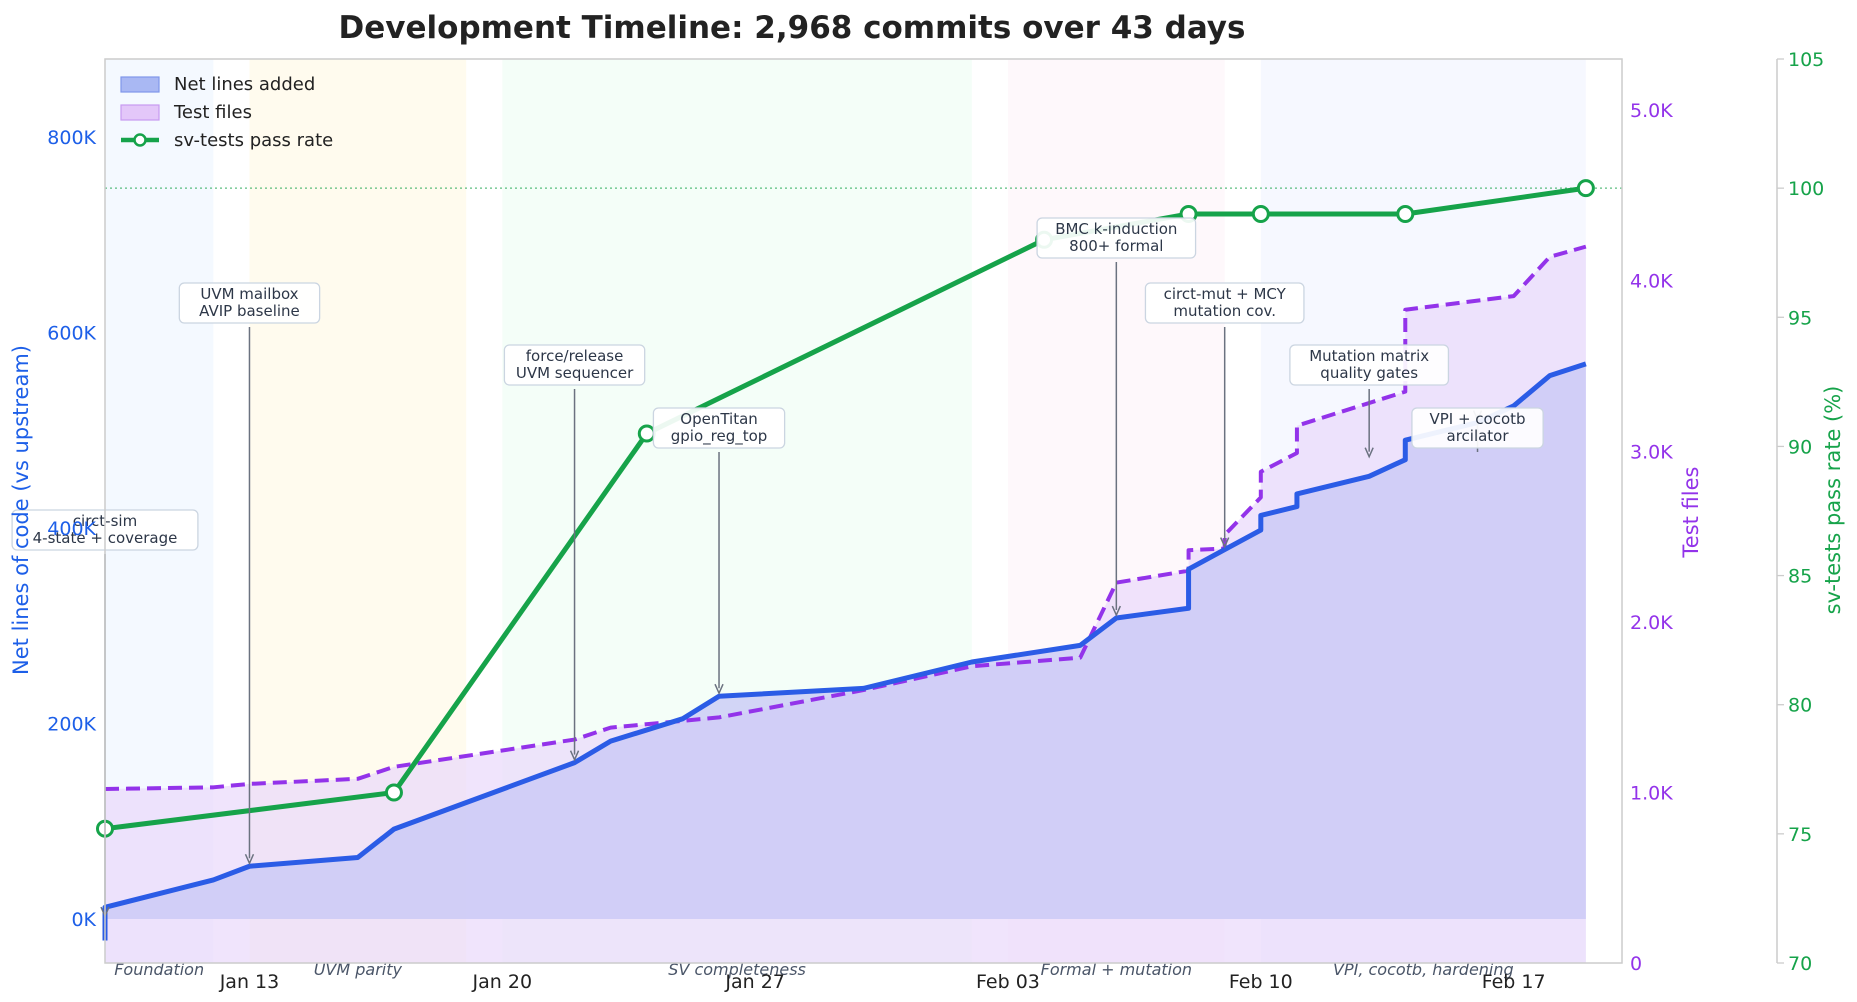  I want to click on right2-tick-label: 95, so click(1800, 318).